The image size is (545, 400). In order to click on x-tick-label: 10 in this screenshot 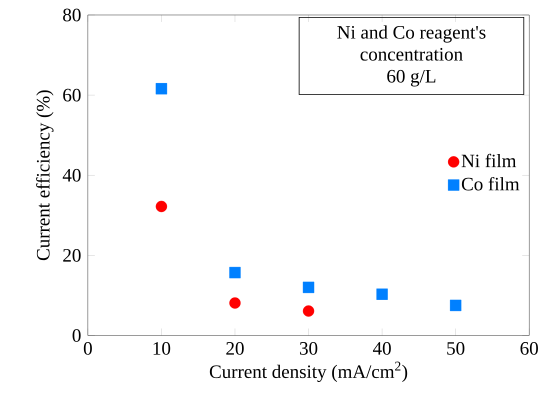, I will do `click(162, 348)`.